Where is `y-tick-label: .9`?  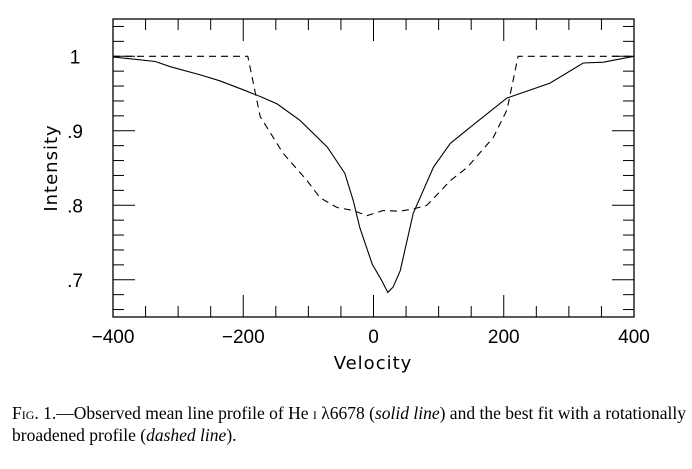 y-tick-label: .9 is located at coordinates (75, 132).